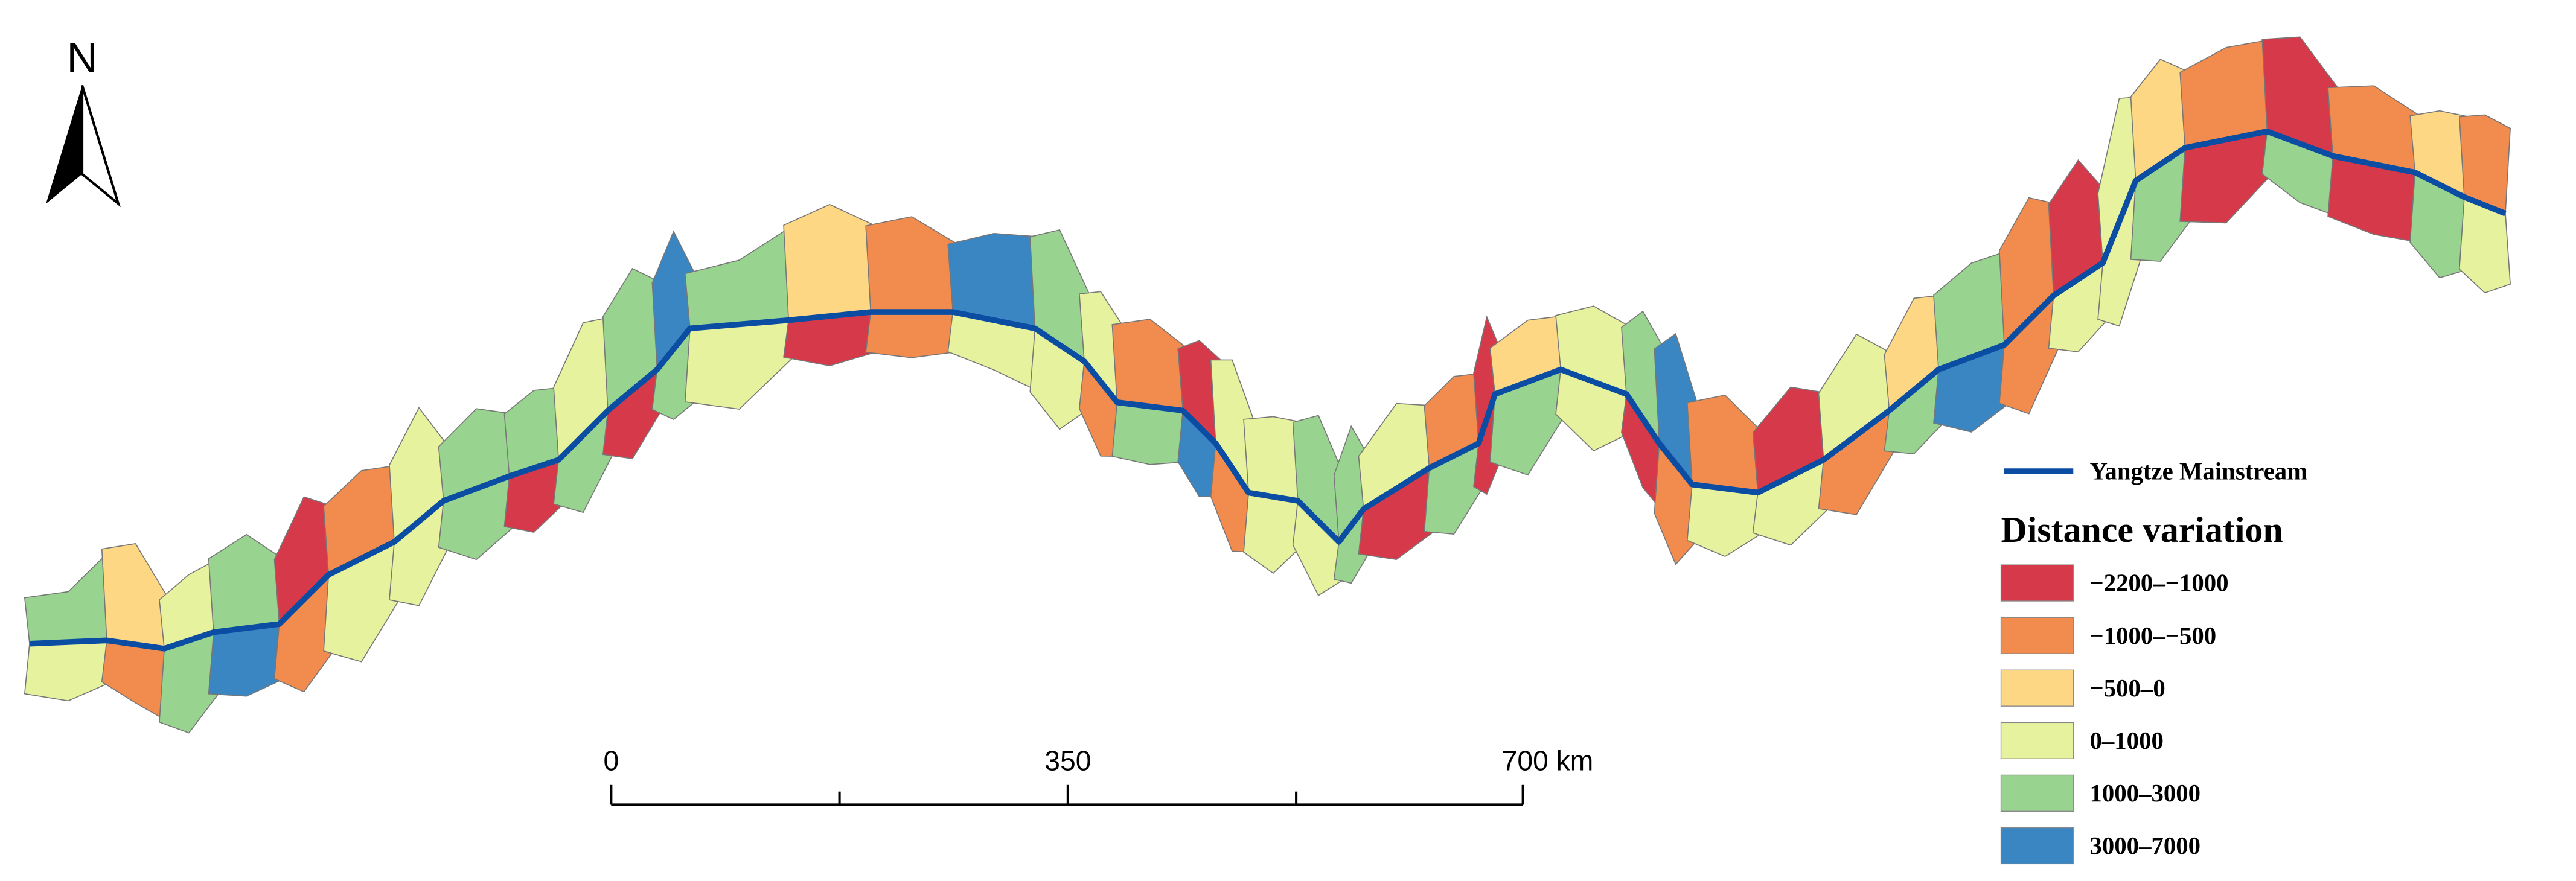  I want to click on scale-label: 700 km, so click(1548, 760).